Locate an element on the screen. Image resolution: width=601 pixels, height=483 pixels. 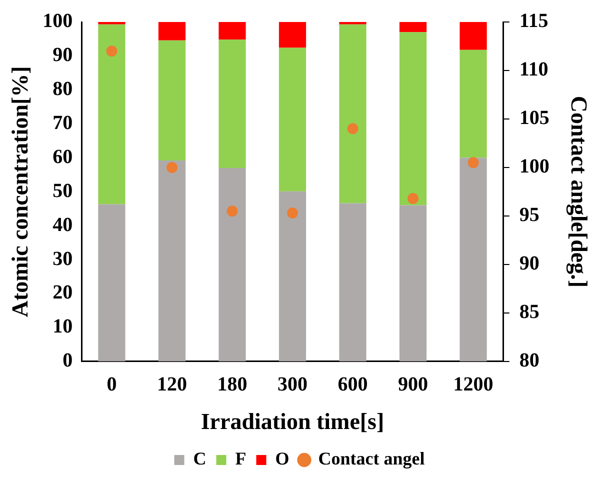
y-tick-label: 50 is located at coordinates (62, 191).